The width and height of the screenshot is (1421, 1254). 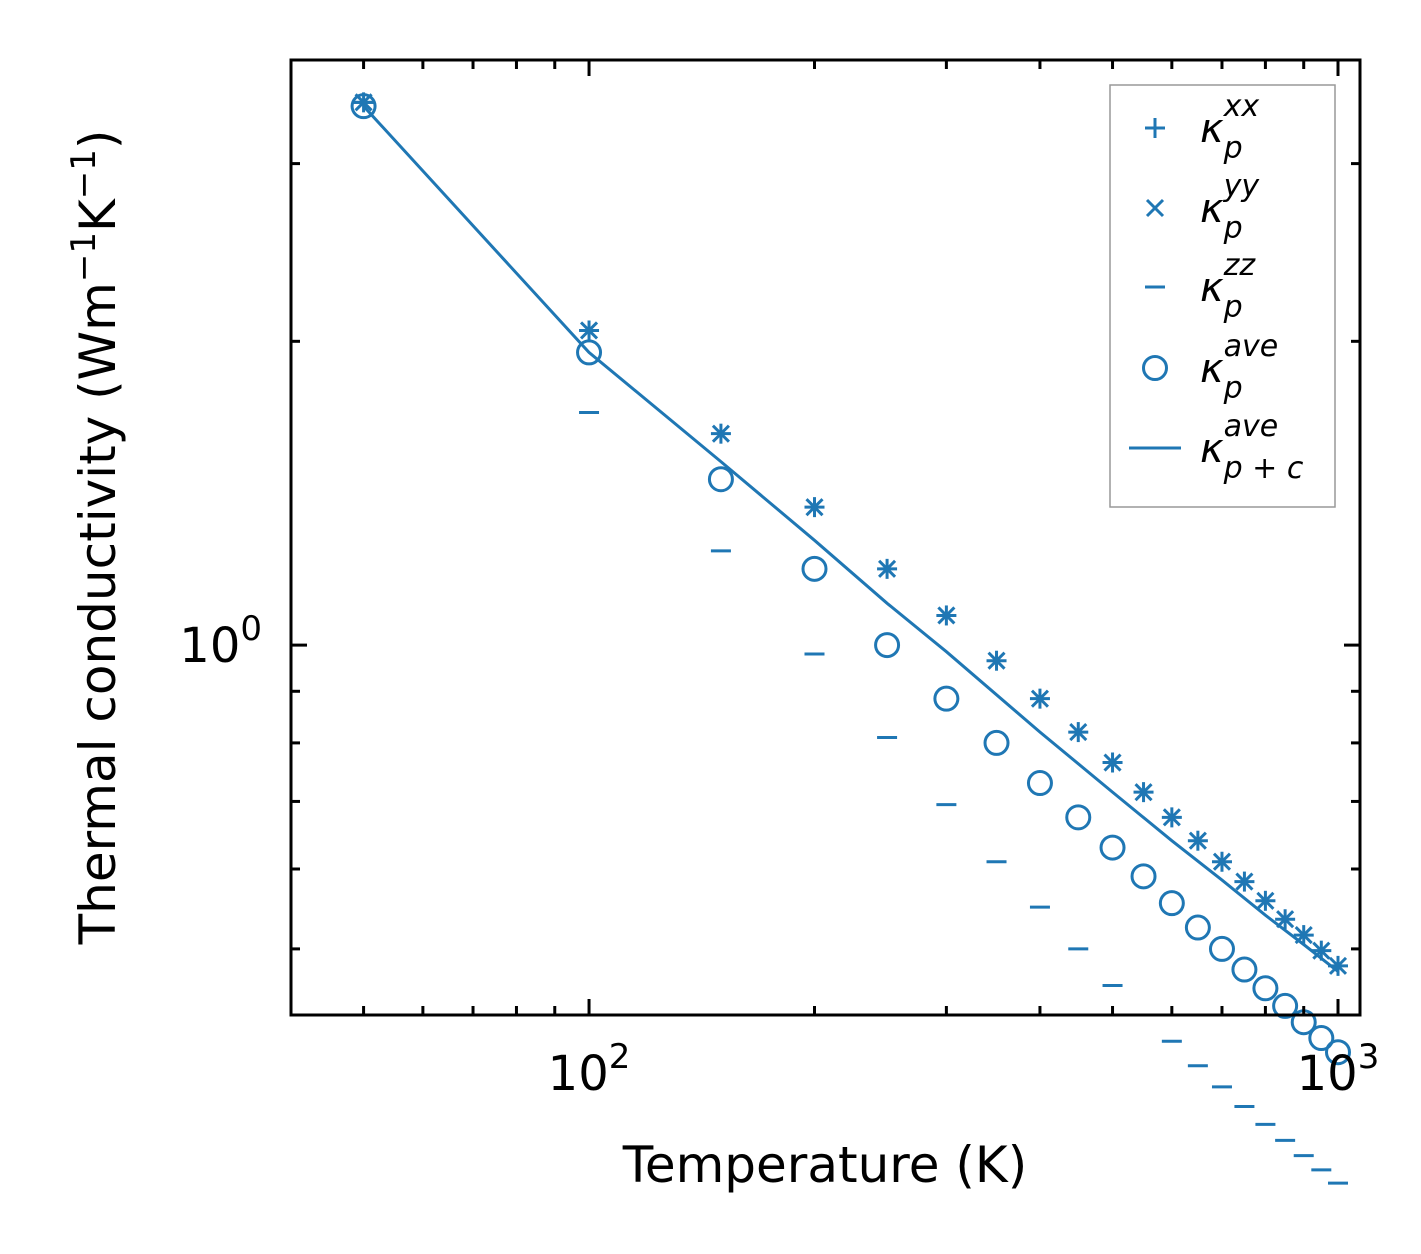 What do you see at coordinates (1229, 127) in the screenshot?
I see `legend-label-0: κxx p` at bounding box center [1229, 127].